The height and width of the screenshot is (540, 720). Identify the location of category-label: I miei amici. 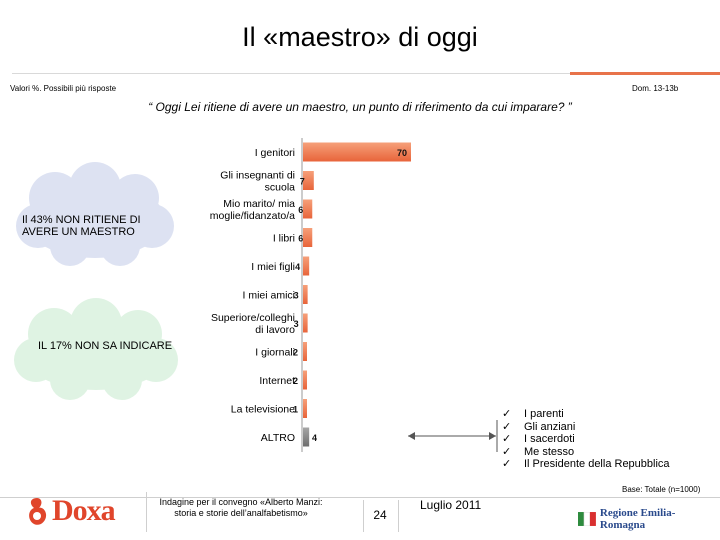
(268, 296).